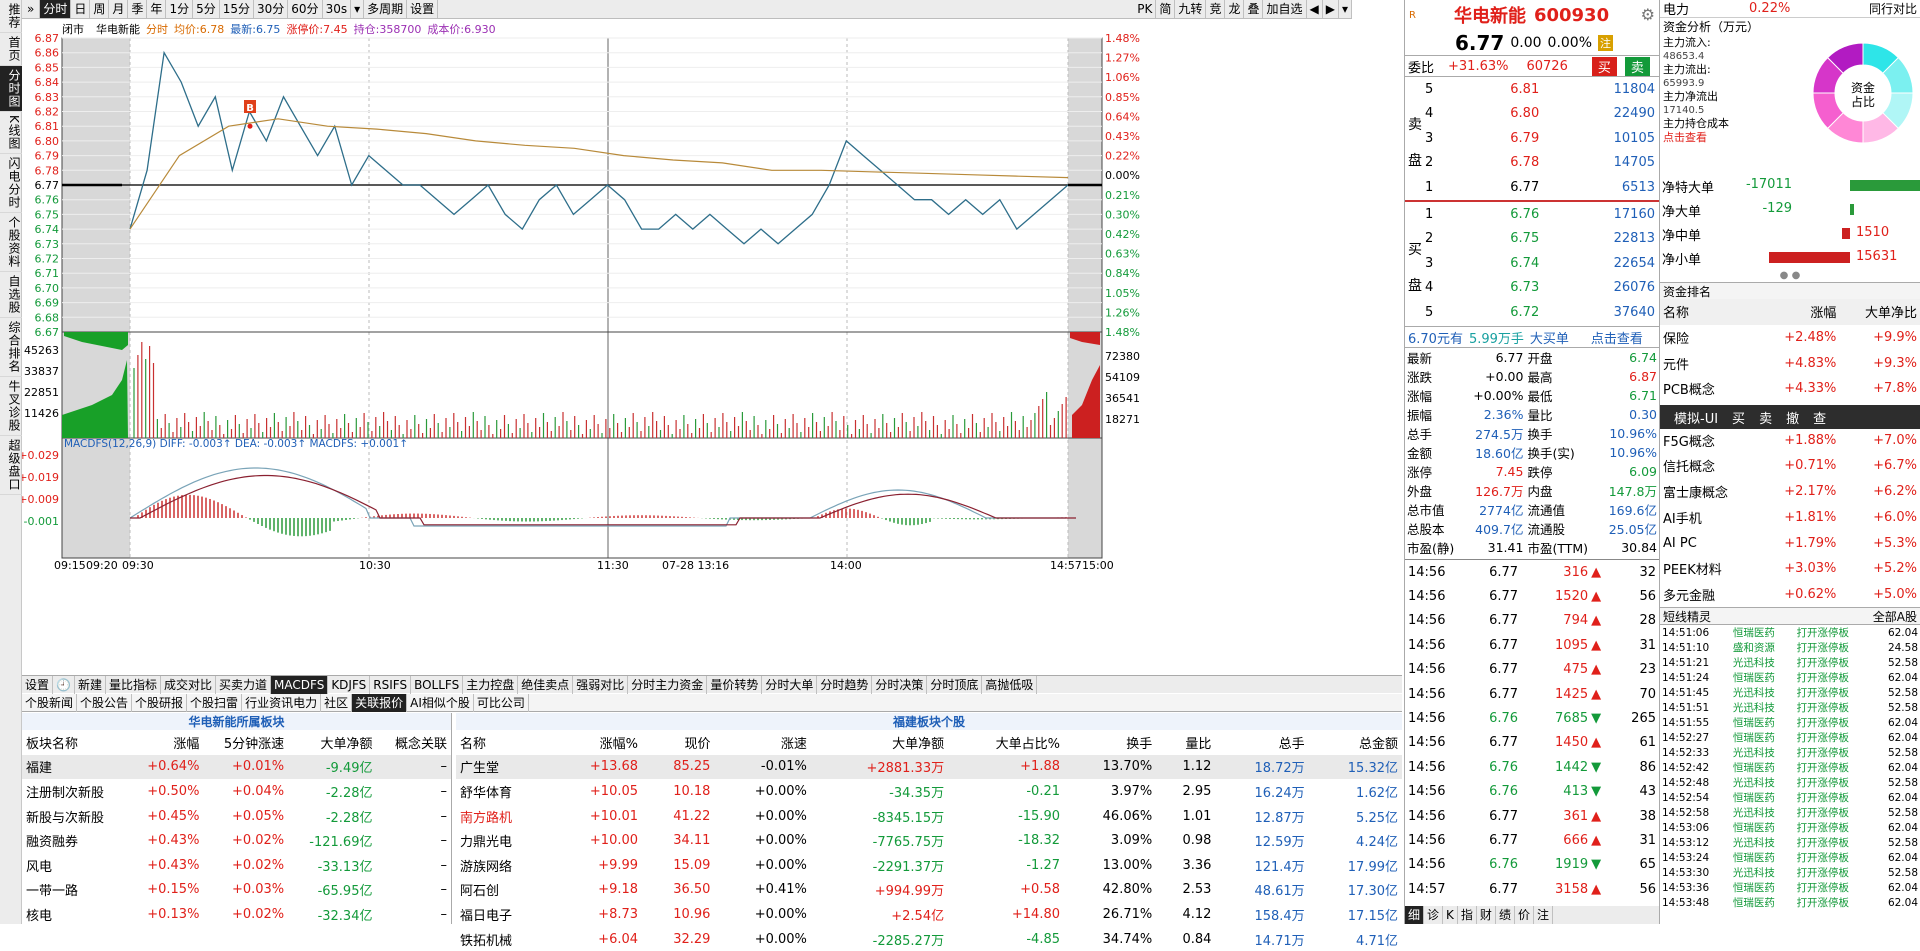  What do you see at coordinates (250, 106) in the screenshot?
I see `buy-marker` at bounding box center [250, 106].